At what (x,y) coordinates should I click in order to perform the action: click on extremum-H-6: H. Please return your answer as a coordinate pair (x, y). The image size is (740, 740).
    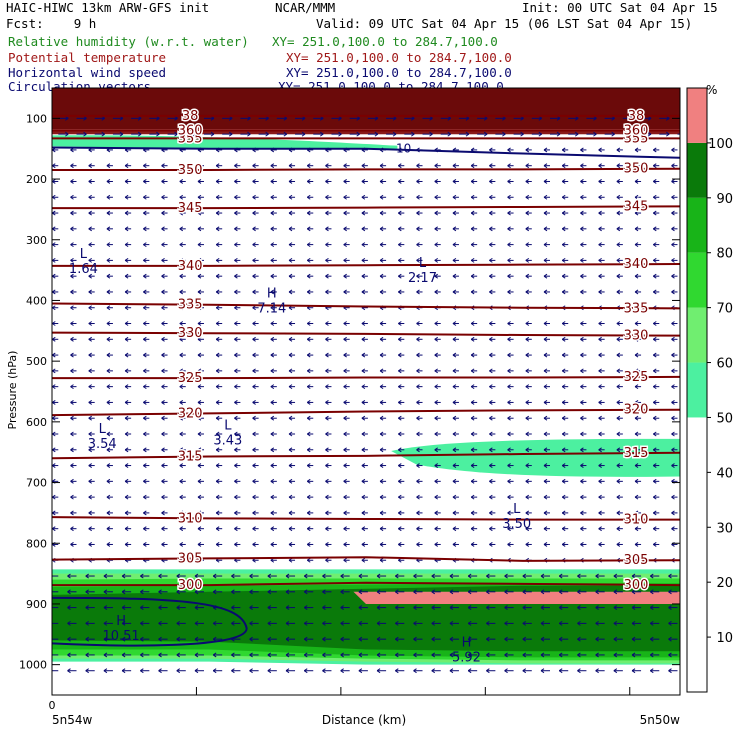
    Looking at the image, I should click on (121, 621).